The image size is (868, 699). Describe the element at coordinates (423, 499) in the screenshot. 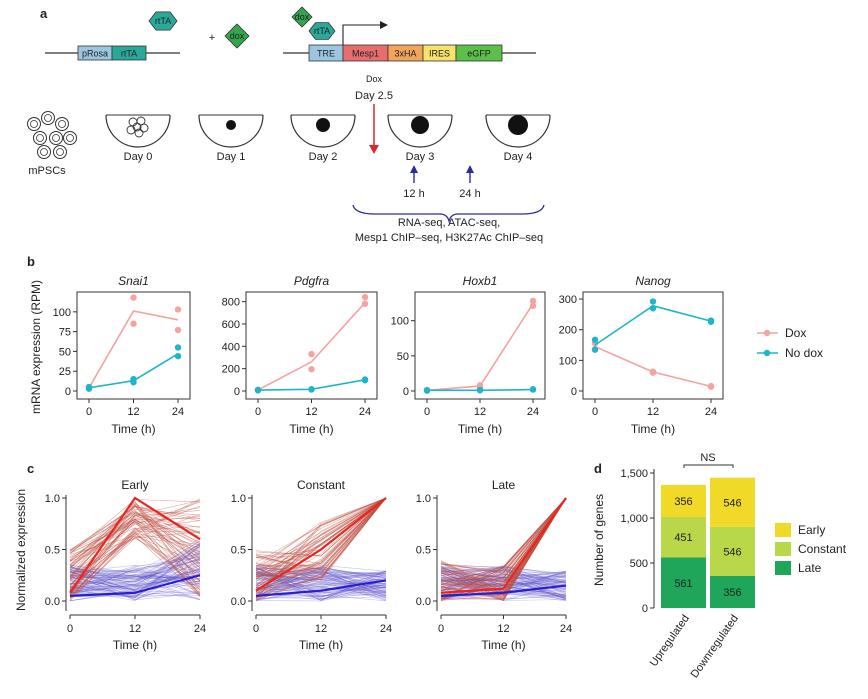

I see `y-tick-label: 1.0` at that location.